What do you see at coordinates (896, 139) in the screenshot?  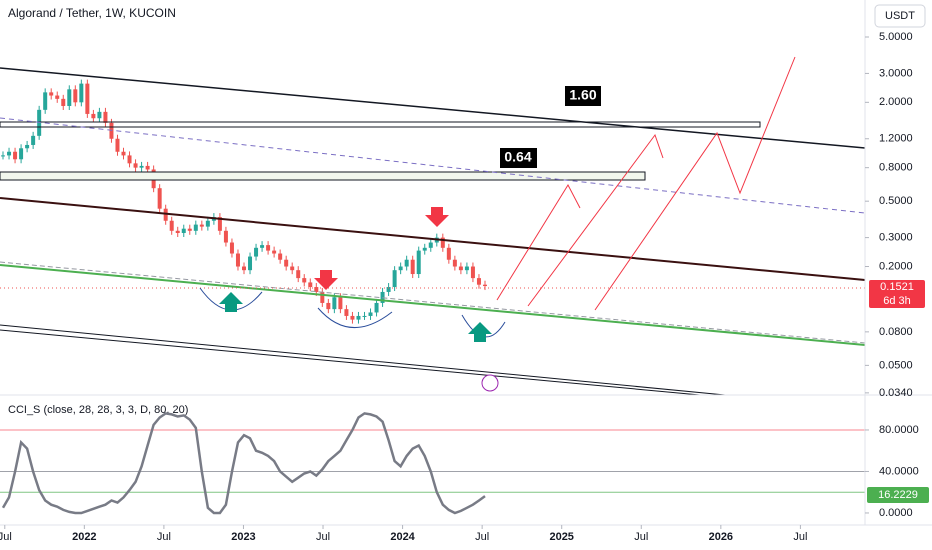 I see `y-tick-label: 1.2000` at bounding box center [896, 139].